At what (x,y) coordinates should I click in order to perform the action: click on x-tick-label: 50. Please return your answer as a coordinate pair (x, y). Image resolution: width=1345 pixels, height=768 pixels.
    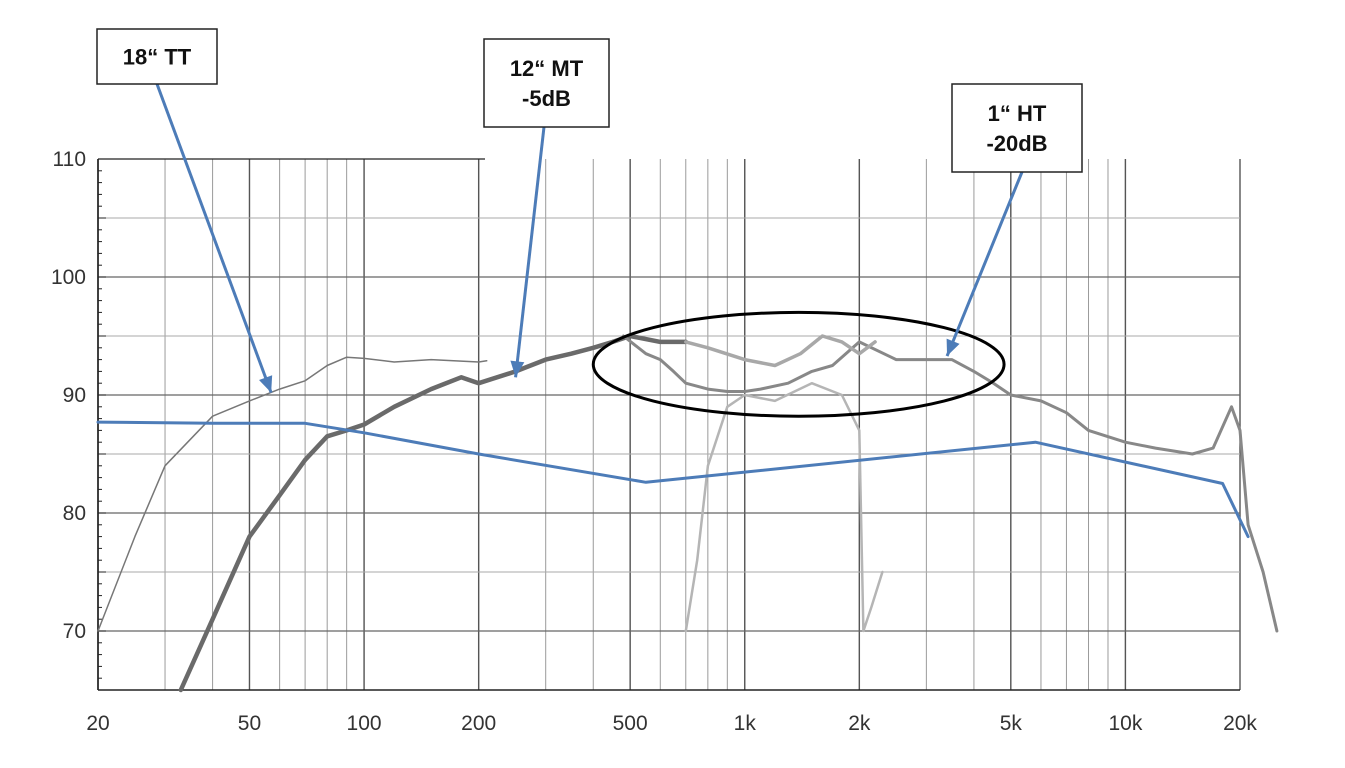
    Looking at the image, I should click on (249, 723).